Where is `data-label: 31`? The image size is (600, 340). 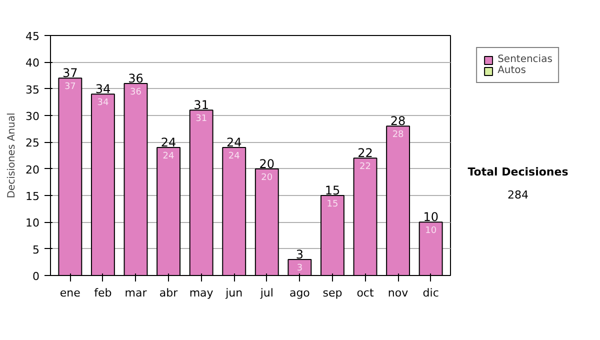 data-label: 31 is located at coordinates (202, 119).